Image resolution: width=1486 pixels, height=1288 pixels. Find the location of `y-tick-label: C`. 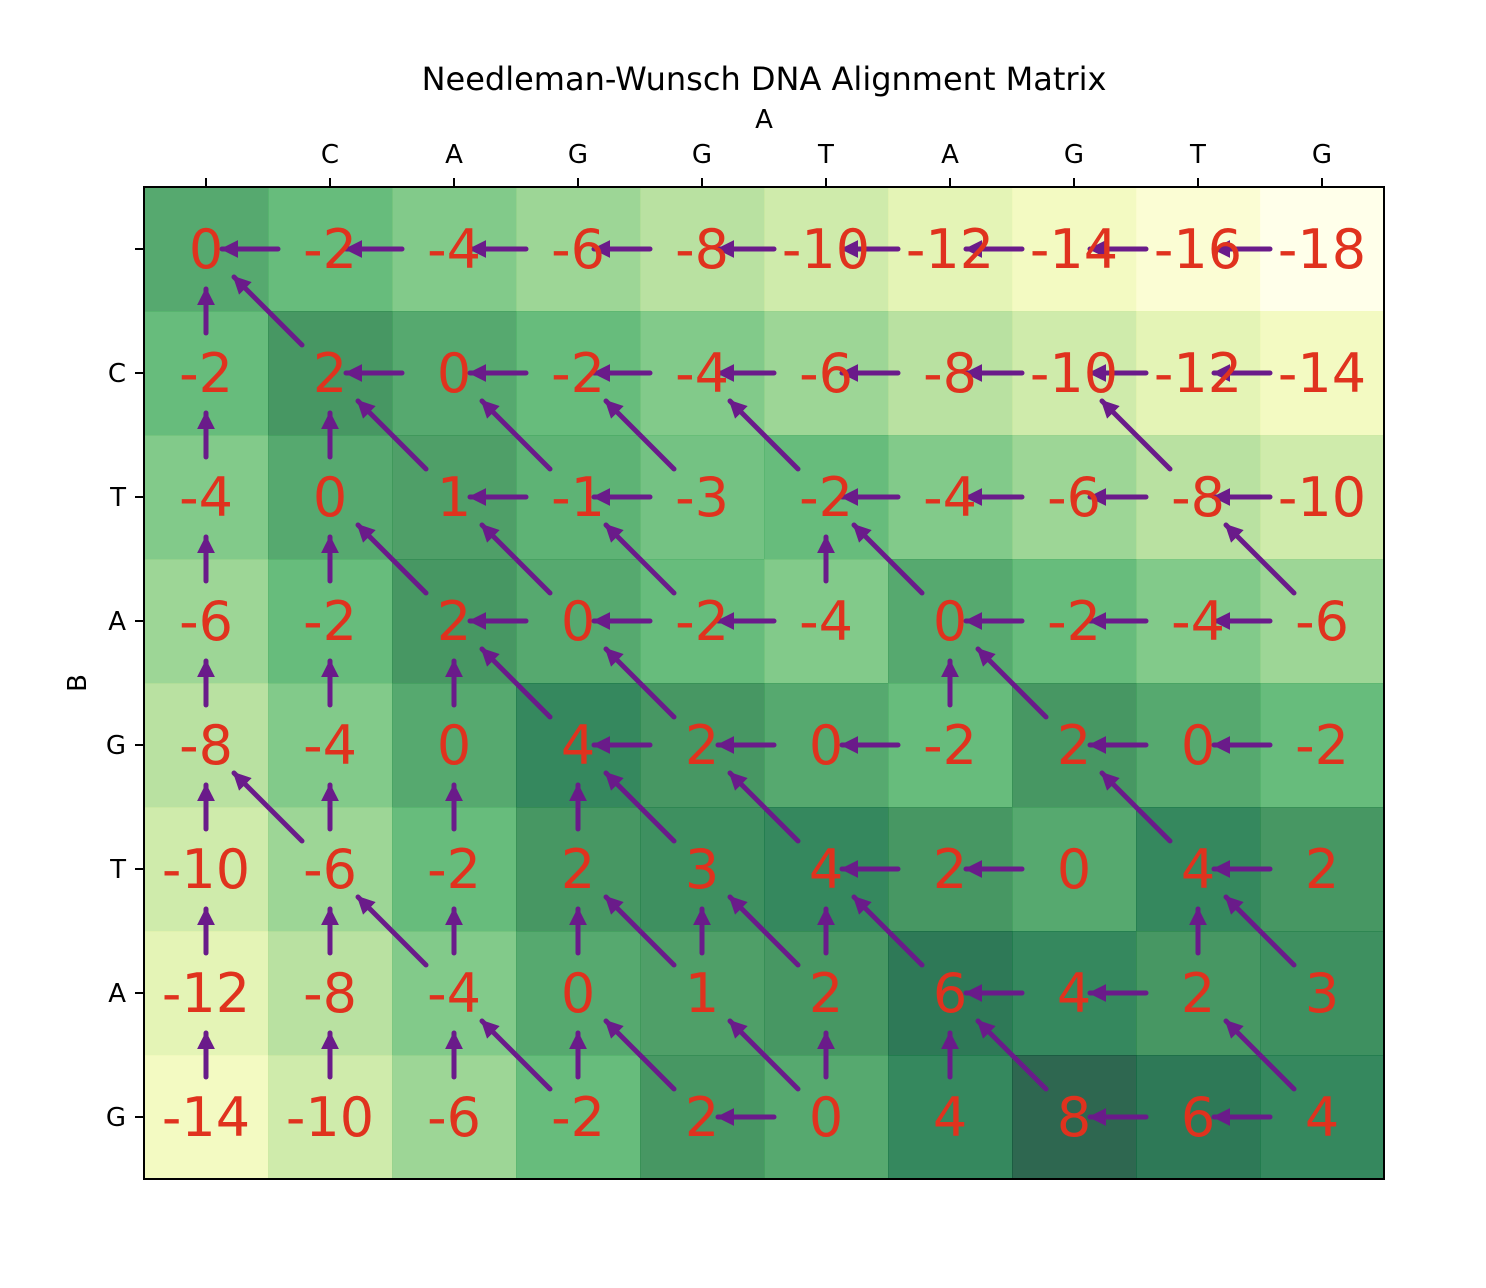

y-tick-label: C is located at coordinates (117, 374).